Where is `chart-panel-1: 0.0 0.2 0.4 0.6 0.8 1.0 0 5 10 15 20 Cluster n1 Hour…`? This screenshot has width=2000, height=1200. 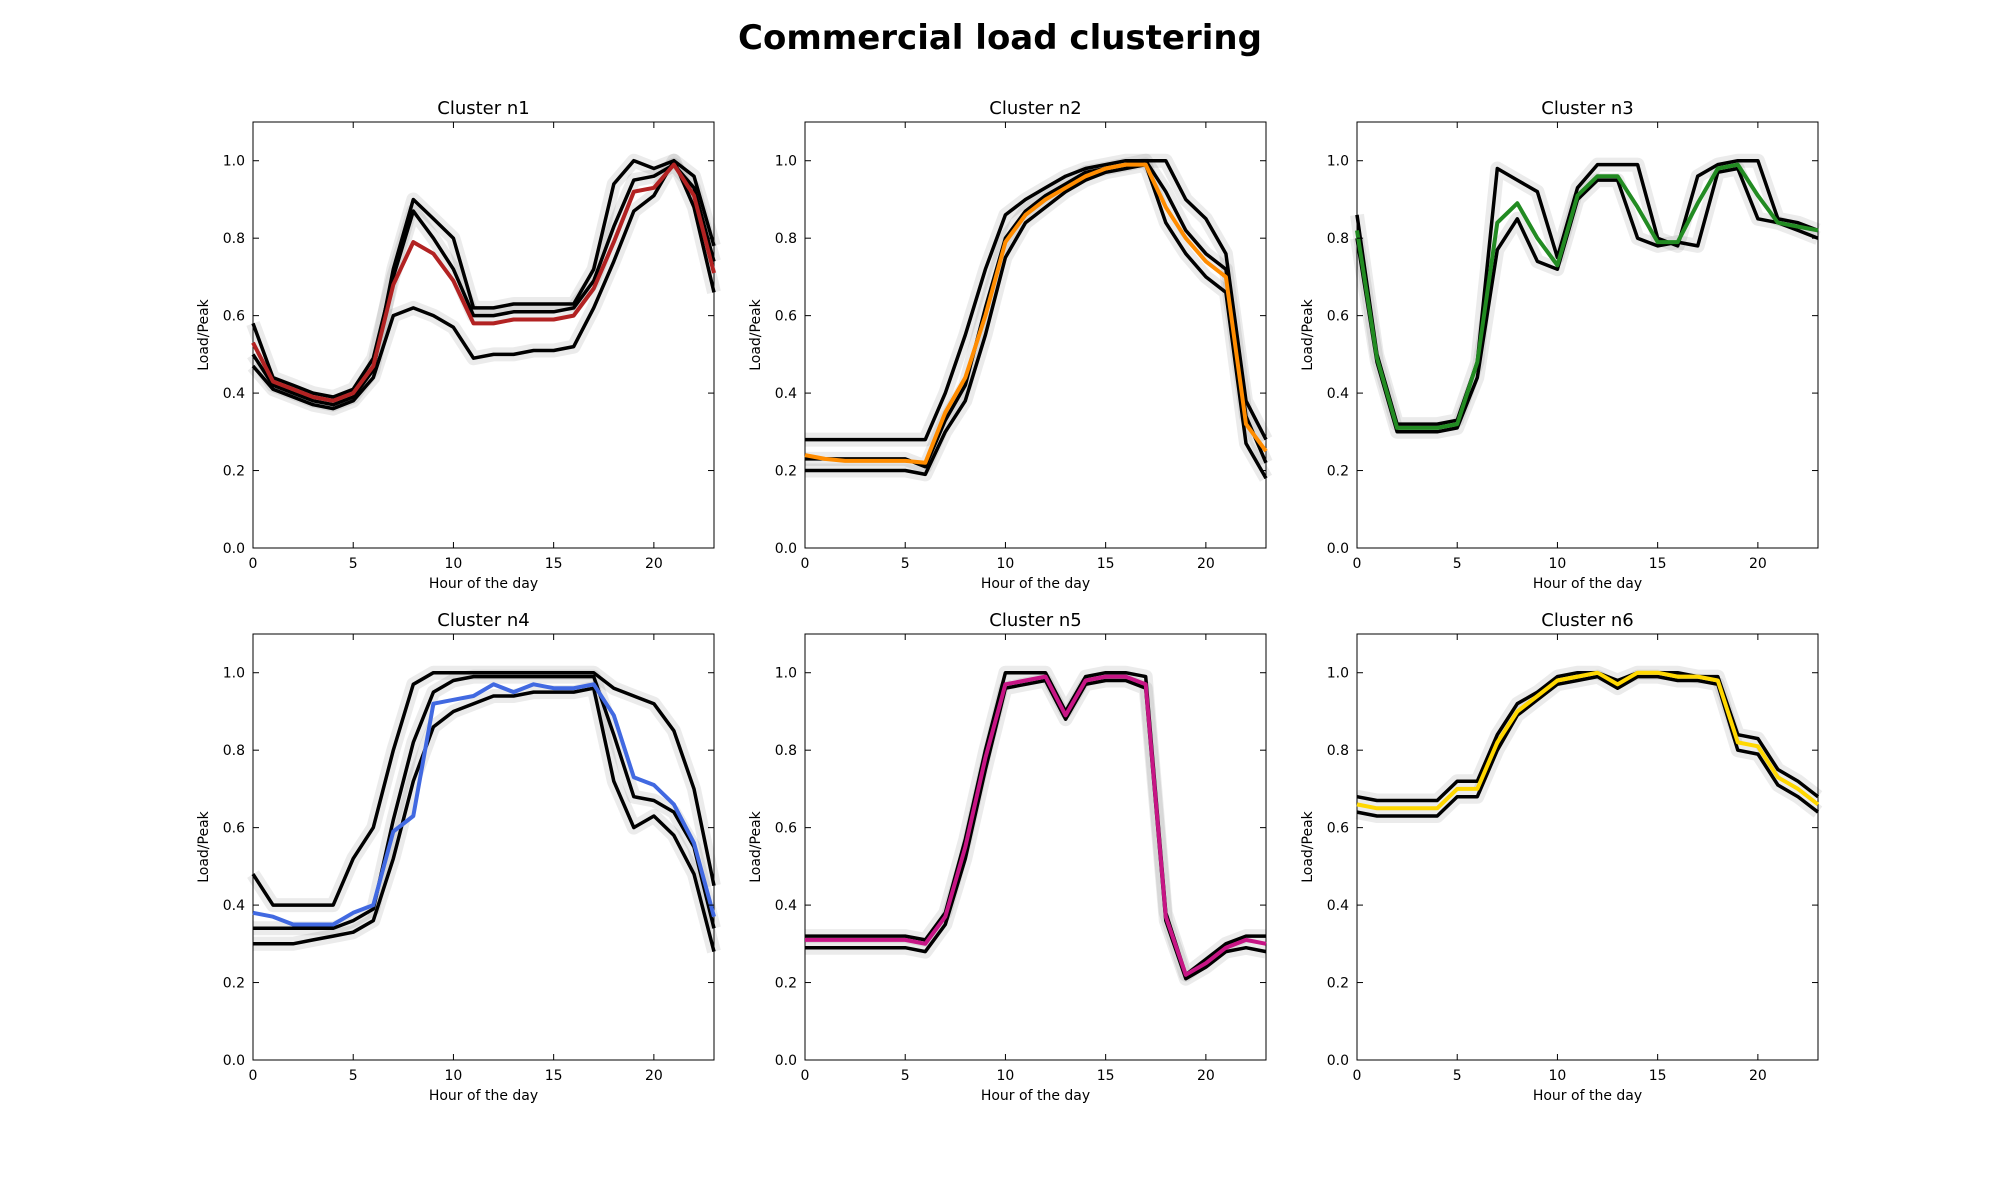
chart-panel-1: 0.0 0.2 0.4 0.6 0.8 1.0 0 5 10 15 20 Cluster n1 Hour… is located at coordinates (458, 345).